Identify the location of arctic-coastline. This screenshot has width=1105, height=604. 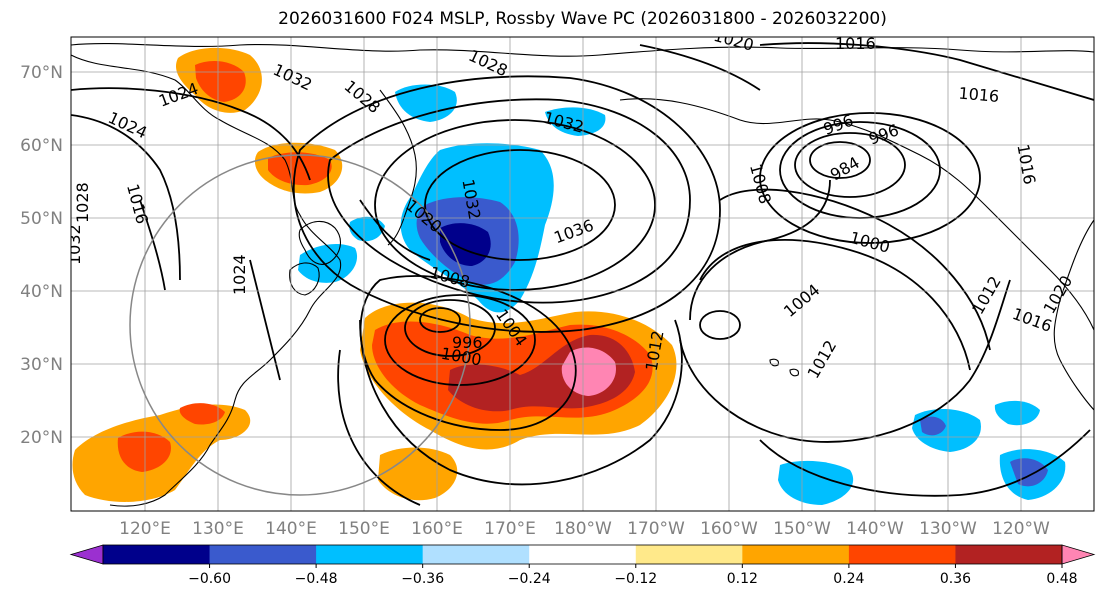
(582, 50).